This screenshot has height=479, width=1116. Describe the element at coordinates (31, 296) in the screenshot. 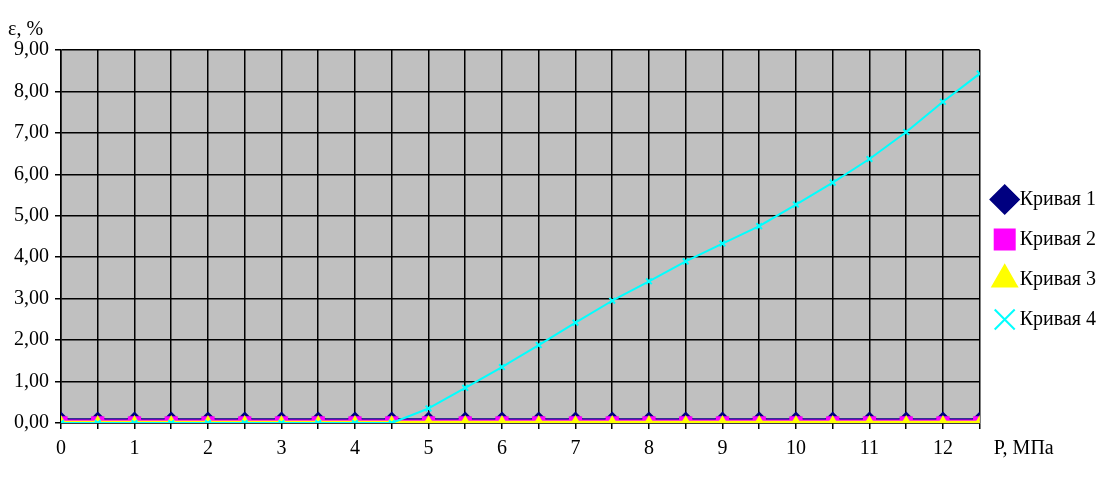

I see `y-tick-label: 3,00` at that location.